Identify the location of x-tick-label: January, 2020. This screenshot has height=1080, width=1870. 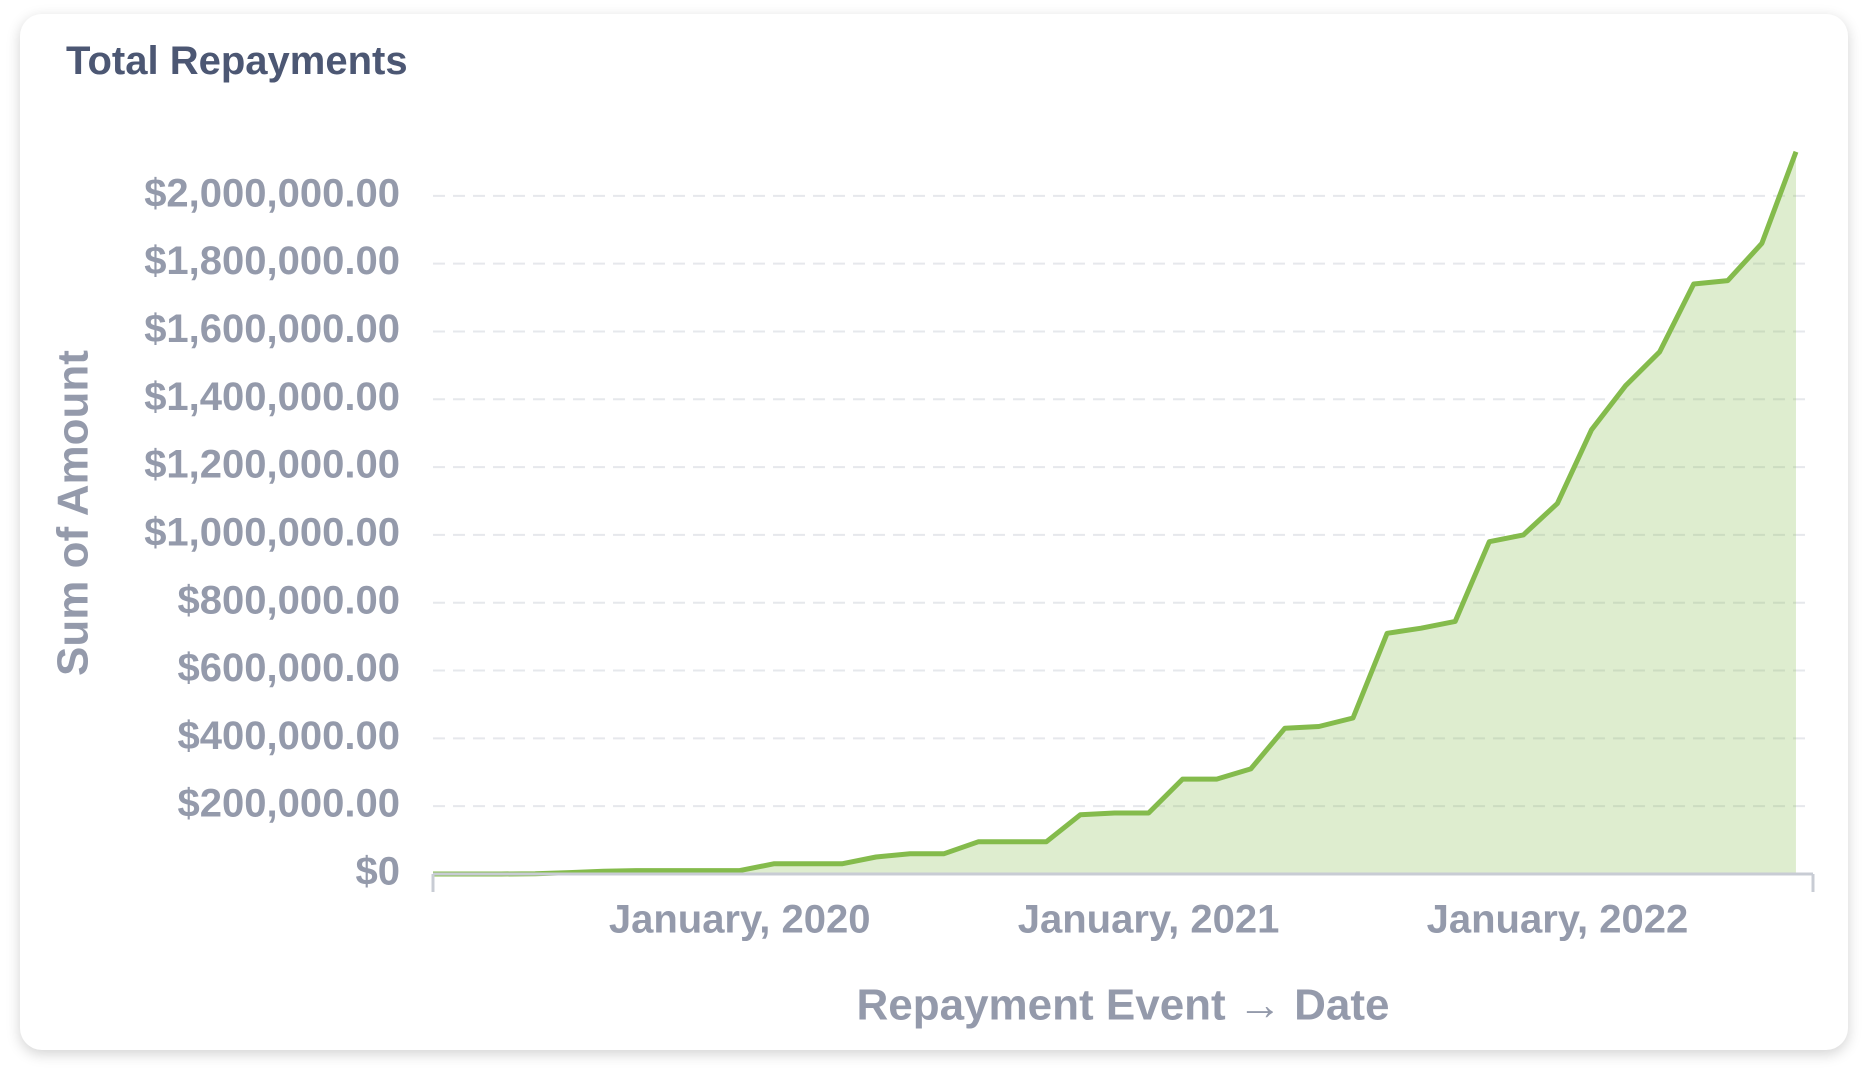
(740, 920).